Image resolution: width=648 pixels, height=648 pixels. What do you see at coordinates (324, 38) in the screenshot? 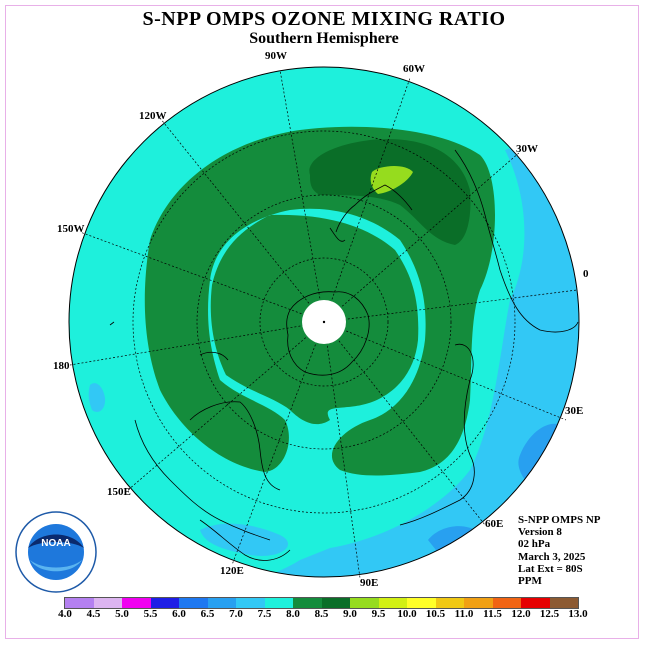
I see `map-subtitle: Southern Hemisphere` at bounding box center [324, 38].